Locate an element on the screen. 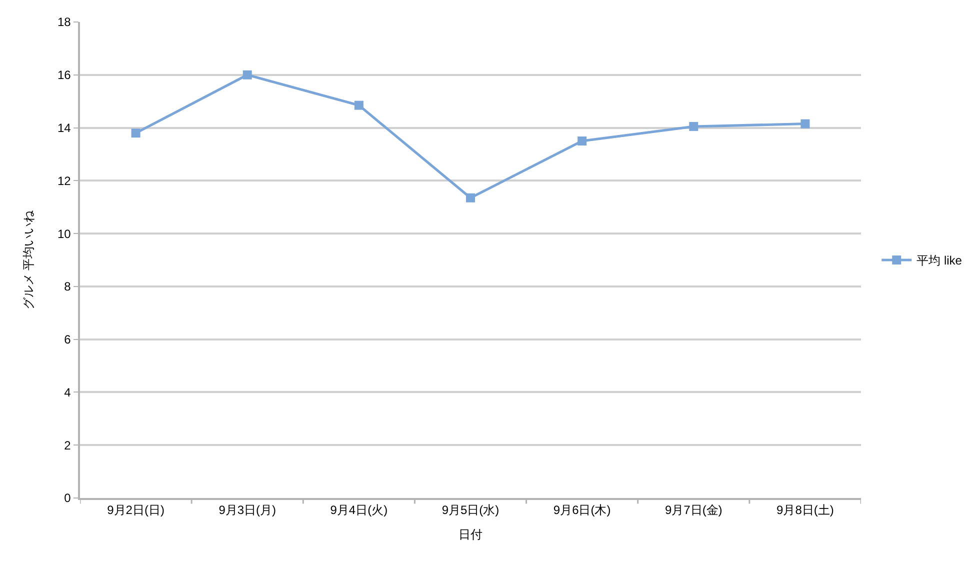 This screenshot has height=573, width=980. y-tick-label: 10 is located at coordinates (64, 233).